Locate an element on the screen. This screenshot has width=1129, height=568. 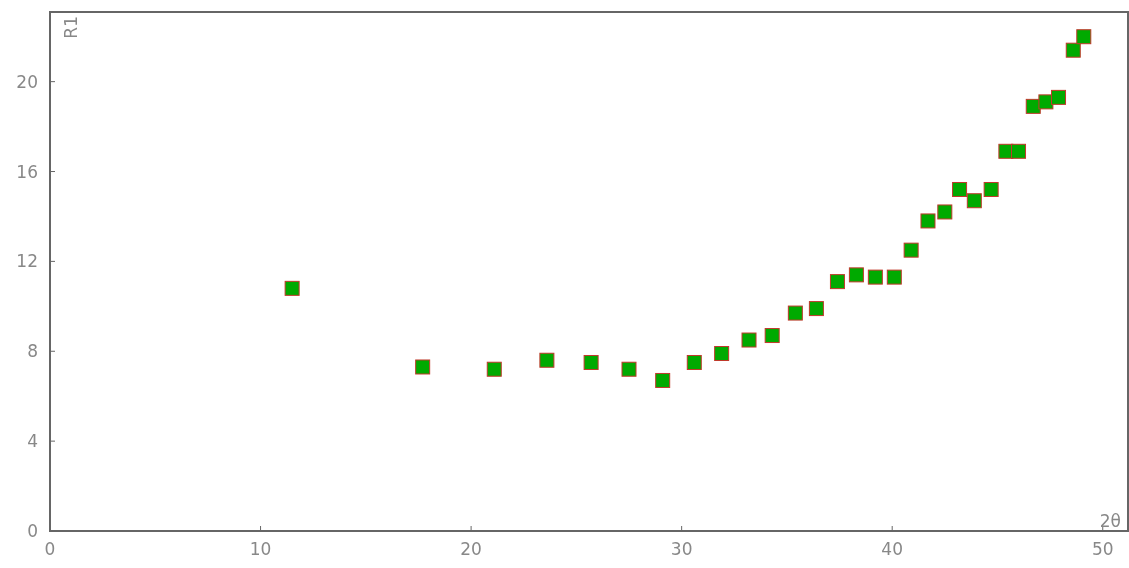
x-tick-label: 30 is located at coordinates (681, 549).